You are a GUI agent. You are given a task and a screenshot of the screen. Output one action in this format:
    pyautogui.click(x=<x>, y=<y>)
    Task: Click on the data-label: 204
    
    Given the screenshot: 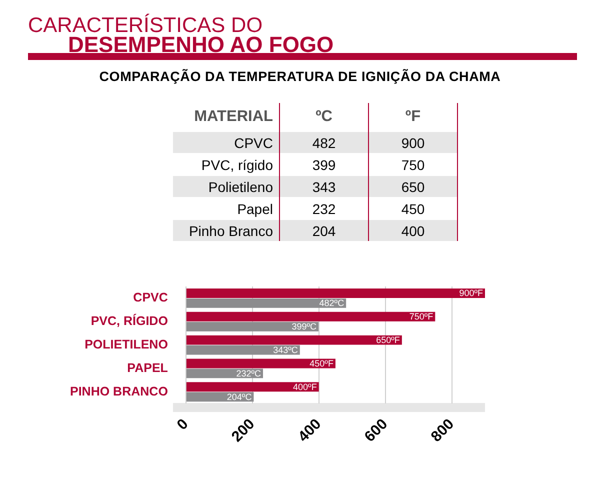 What is the action you would take?
    pyautogui.click(x=324, y=230)
    